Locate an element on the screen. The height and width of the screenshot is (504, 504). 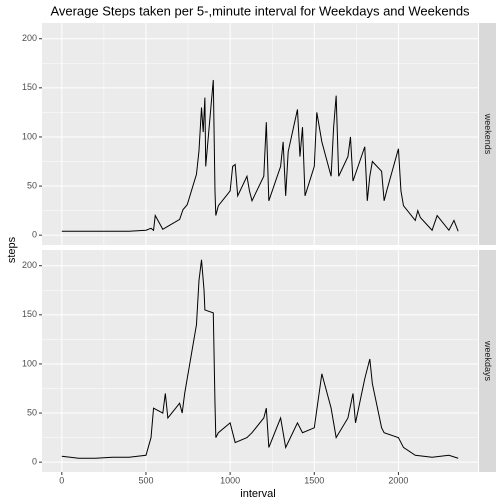
x-tick-label: 2000 is located at coordinates (398, 480).